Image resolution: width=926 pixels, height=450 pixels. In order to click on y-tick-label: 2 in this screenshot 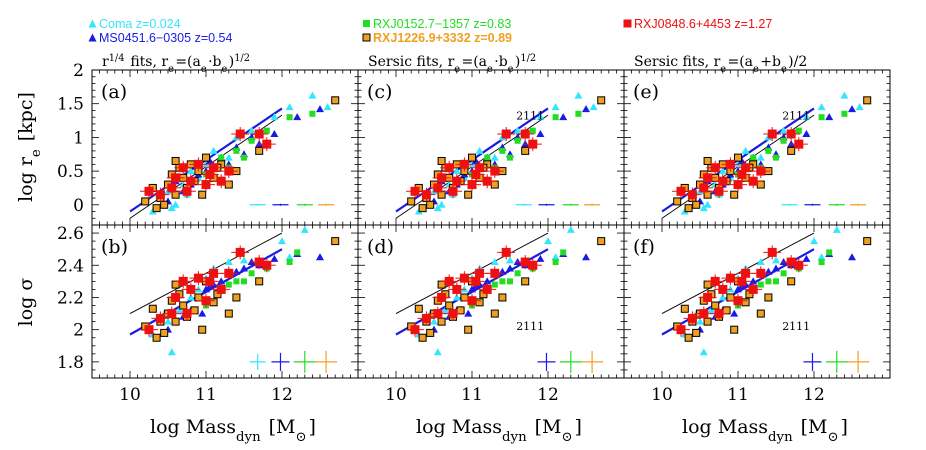, I will do `click(78, 71)`.